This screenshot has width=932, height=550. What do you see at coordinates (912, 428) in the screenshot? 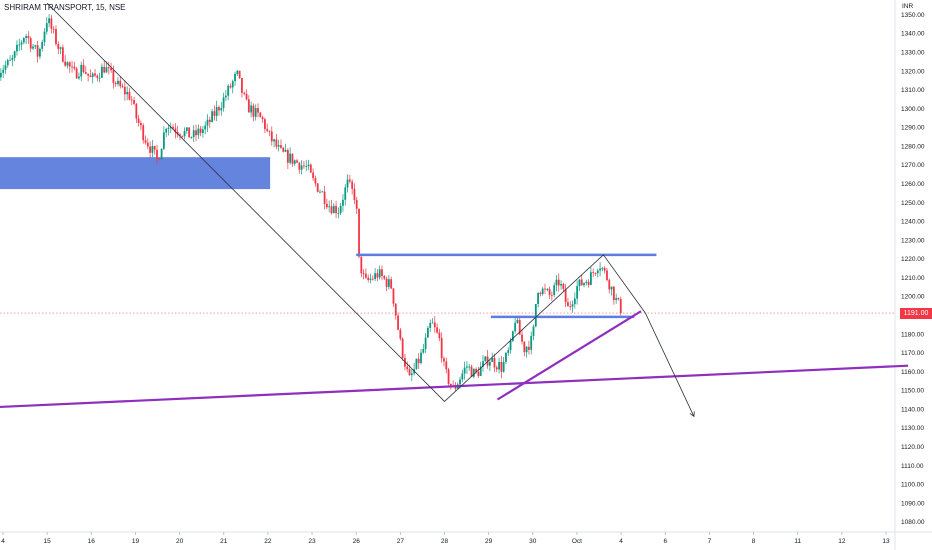
I see `price-tick-label: 1130.00` at bounding box center [912, 428].